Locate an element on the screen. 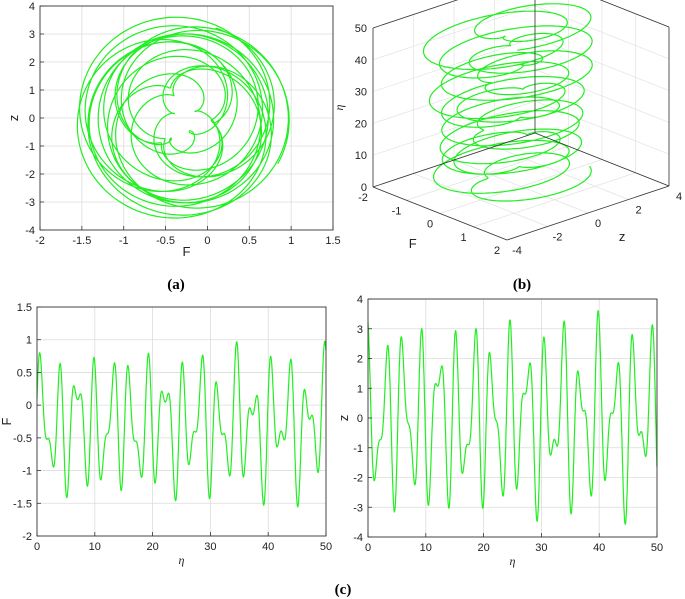  c2-x-tick-label: 40 is located at coordinates (599, 548).